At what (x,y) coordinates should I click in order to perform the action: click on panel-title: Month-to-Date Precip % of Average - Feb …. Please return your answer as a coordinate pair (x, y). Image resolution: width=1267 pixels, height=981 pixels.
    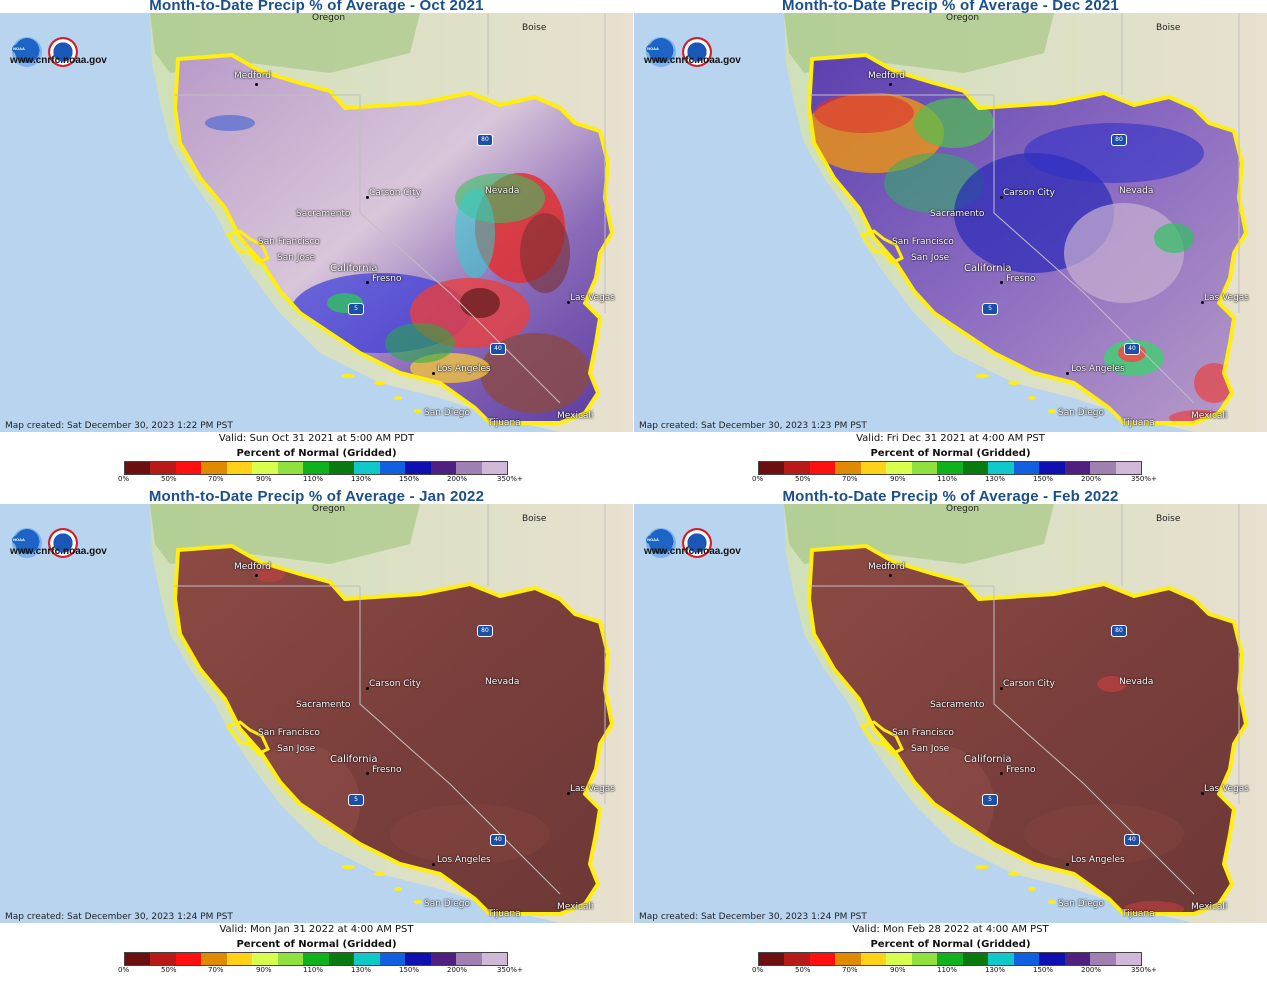
    Looking at the image, I should click on (950, 496).